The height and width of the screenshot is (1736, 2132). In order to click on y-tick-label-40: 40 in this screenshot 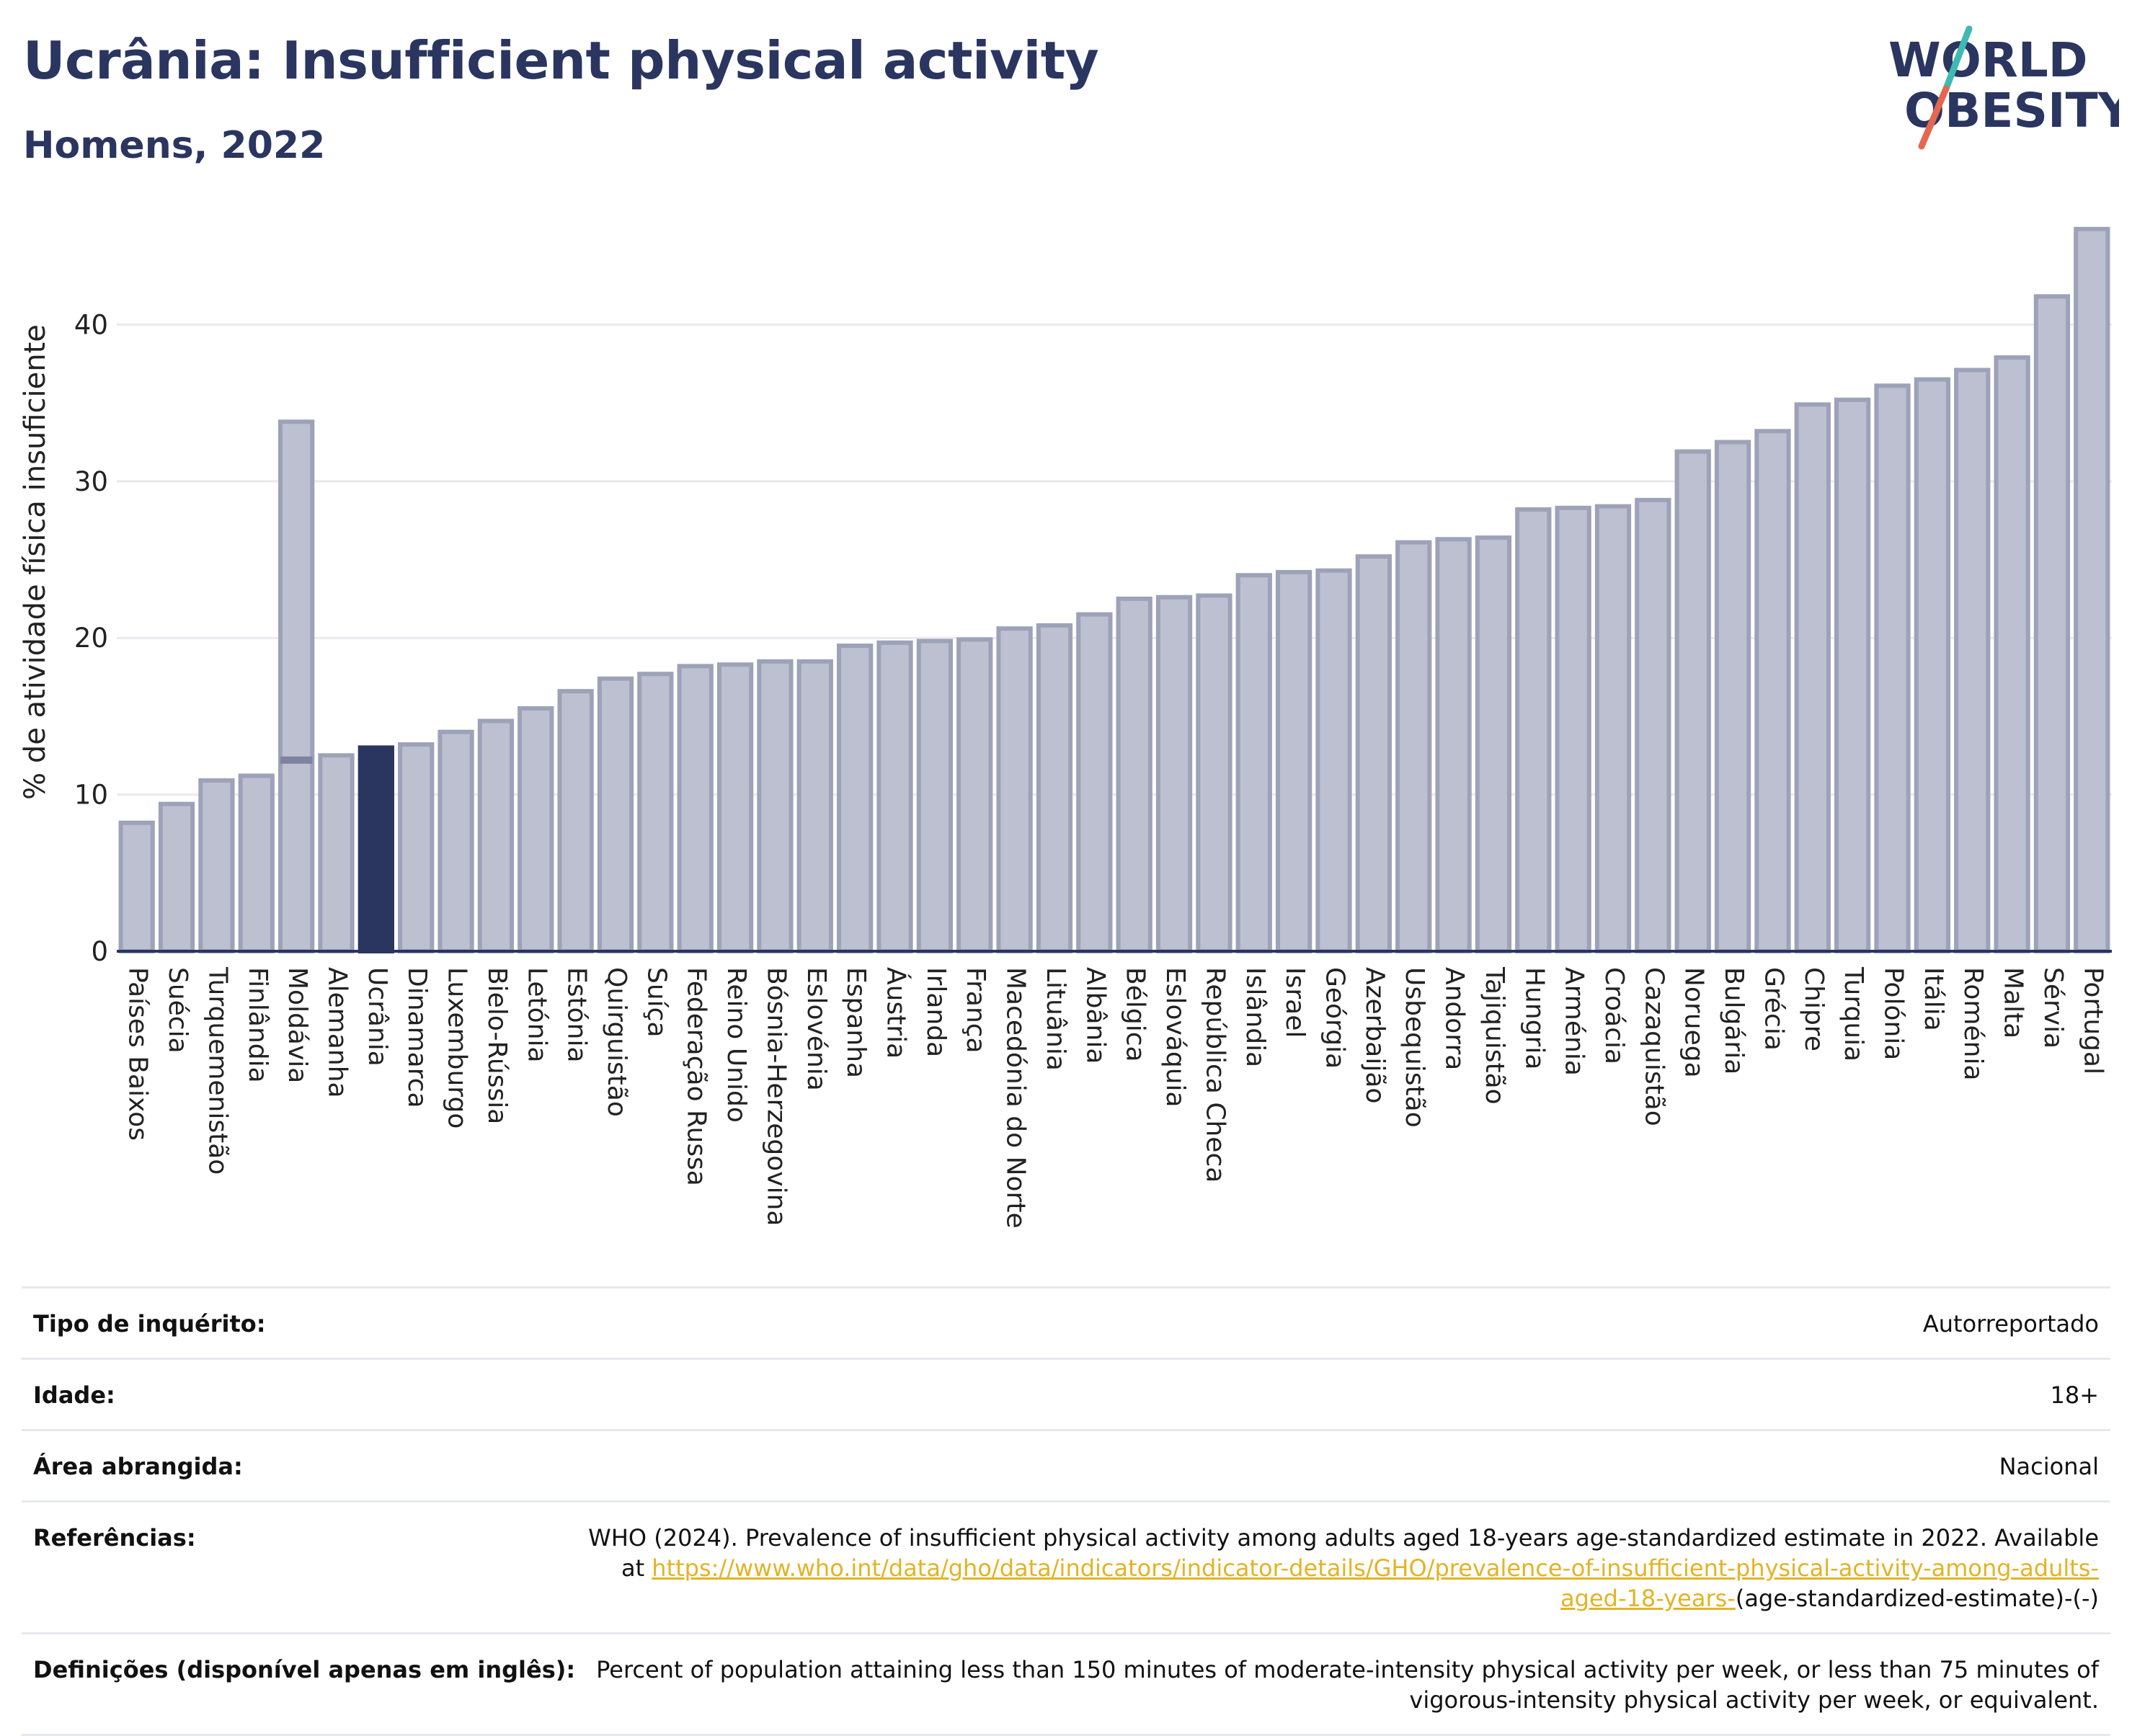, I will do `click(91, 325)`.